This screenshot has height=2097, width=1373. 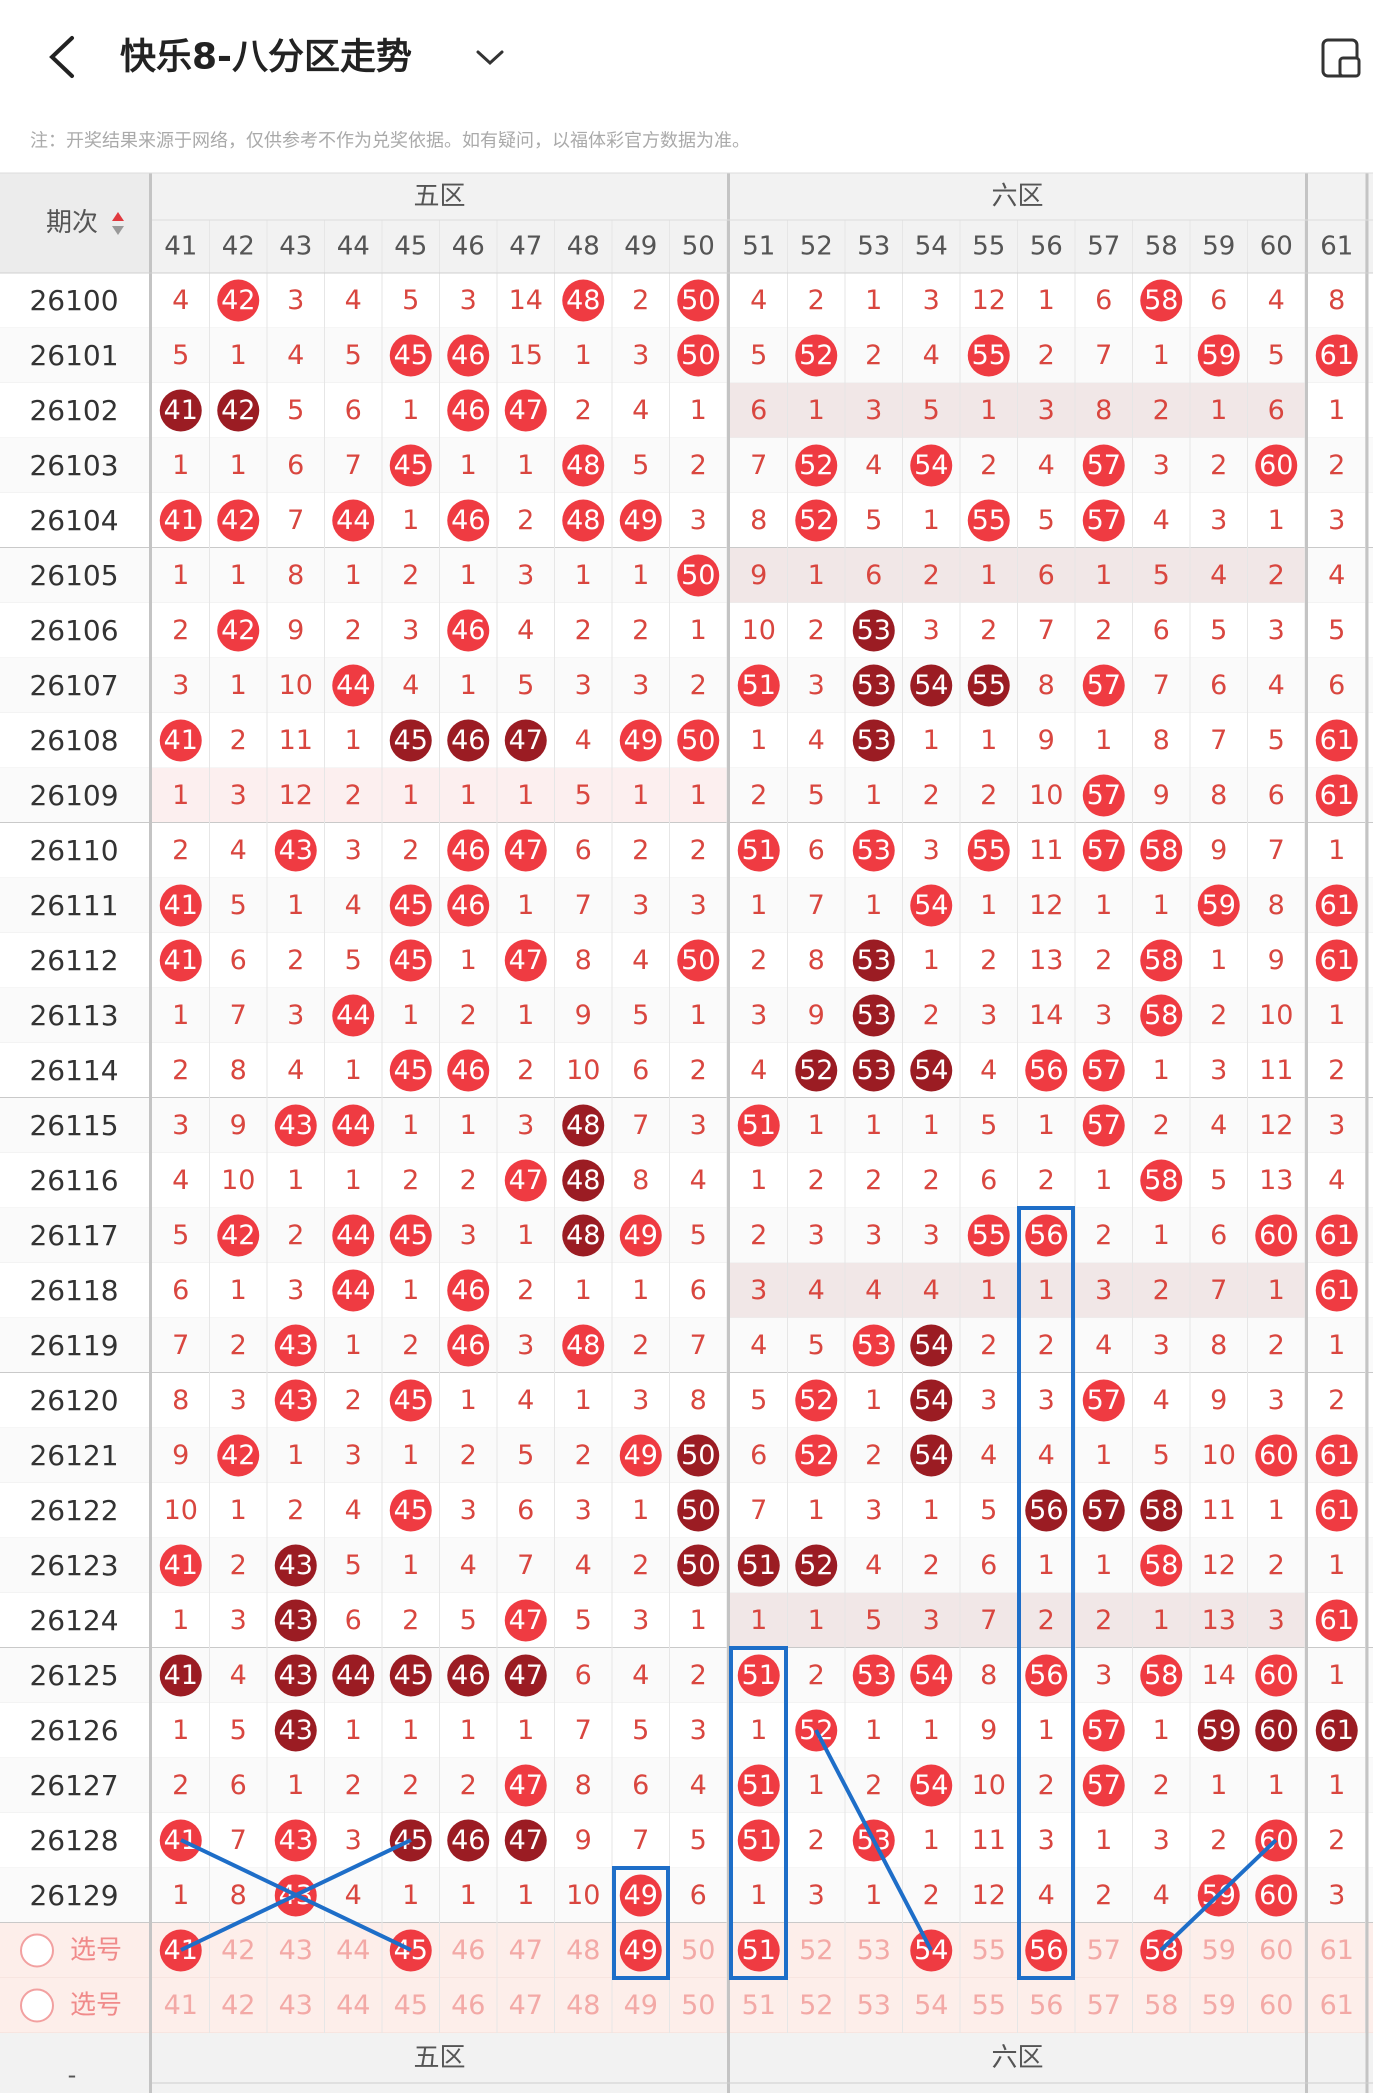 What do you see at coordinates (1276, 1180) in the screenshot?
I see `cell-number: 13` at bounding box center [1276, 1180].